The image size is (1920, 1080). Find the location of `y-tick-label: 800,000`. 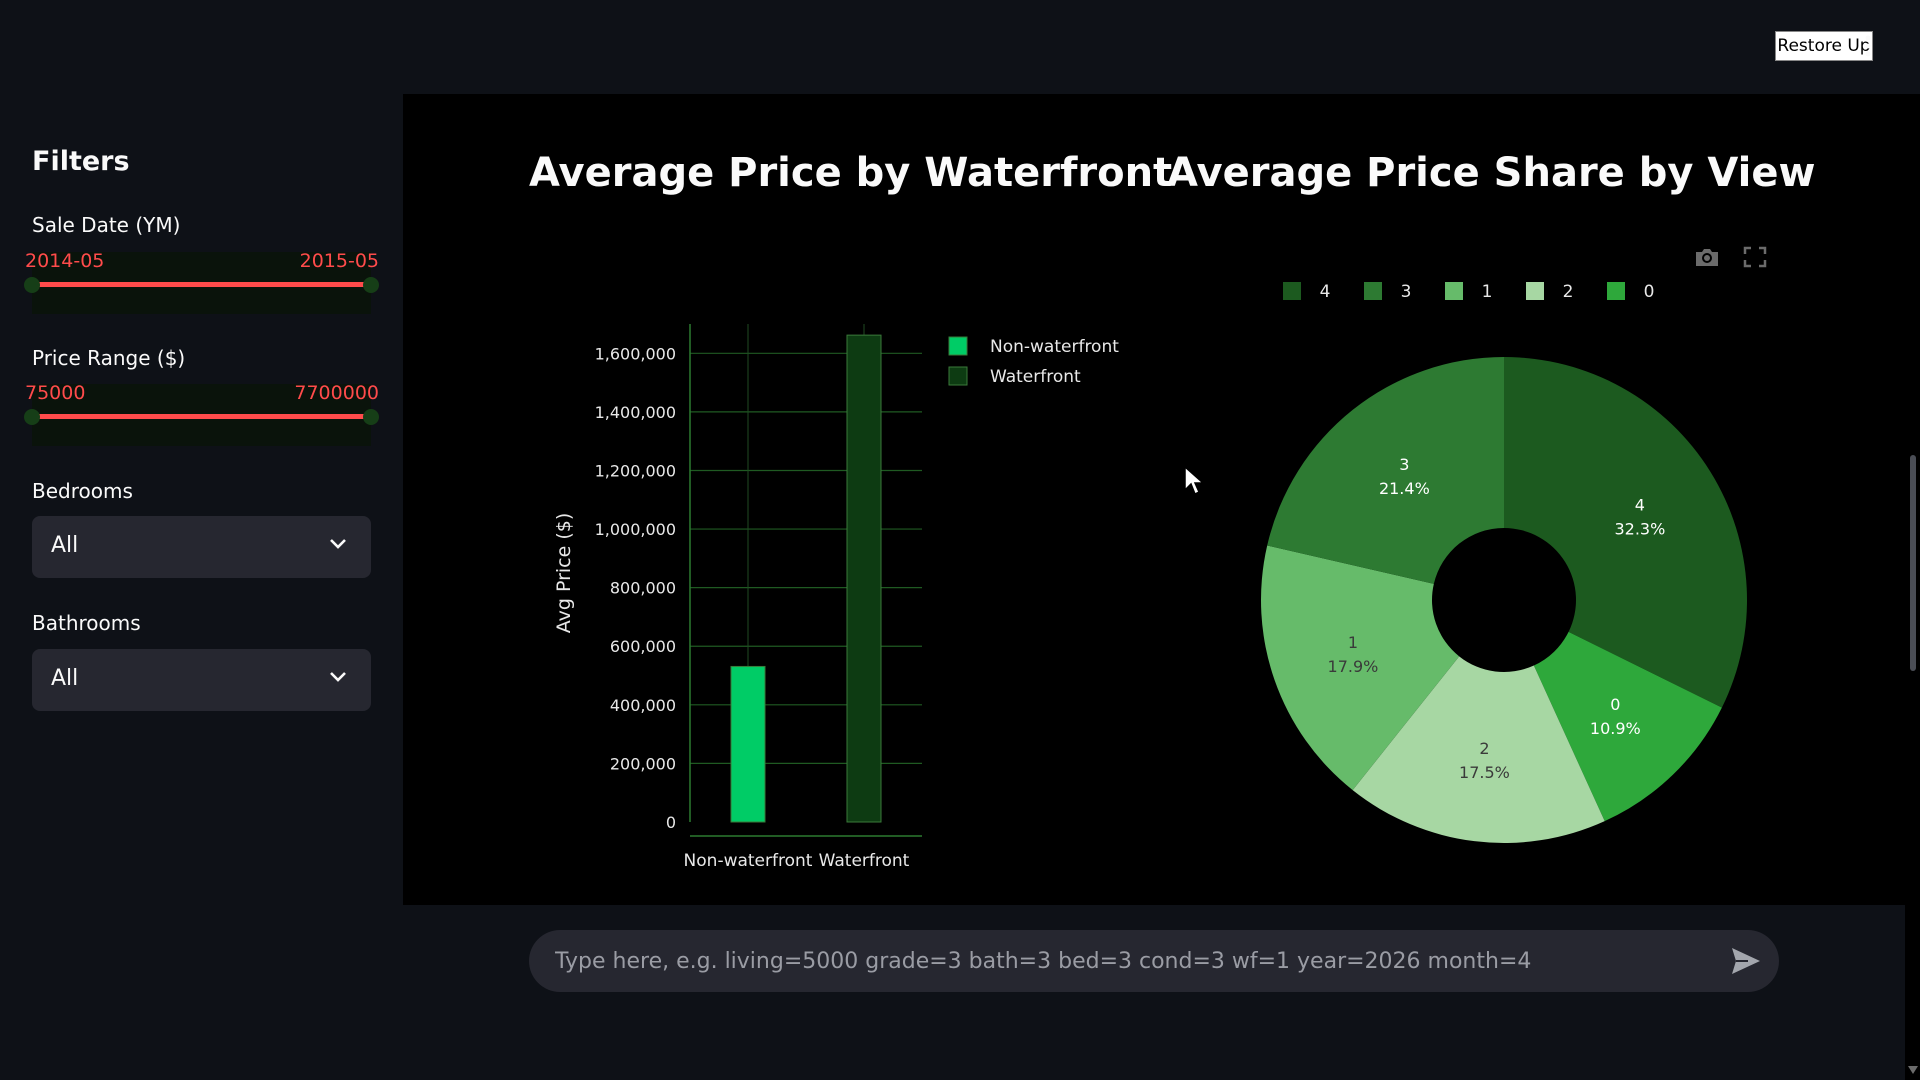

y-tick-label: 800,000 is located at coordinates (643, 588).